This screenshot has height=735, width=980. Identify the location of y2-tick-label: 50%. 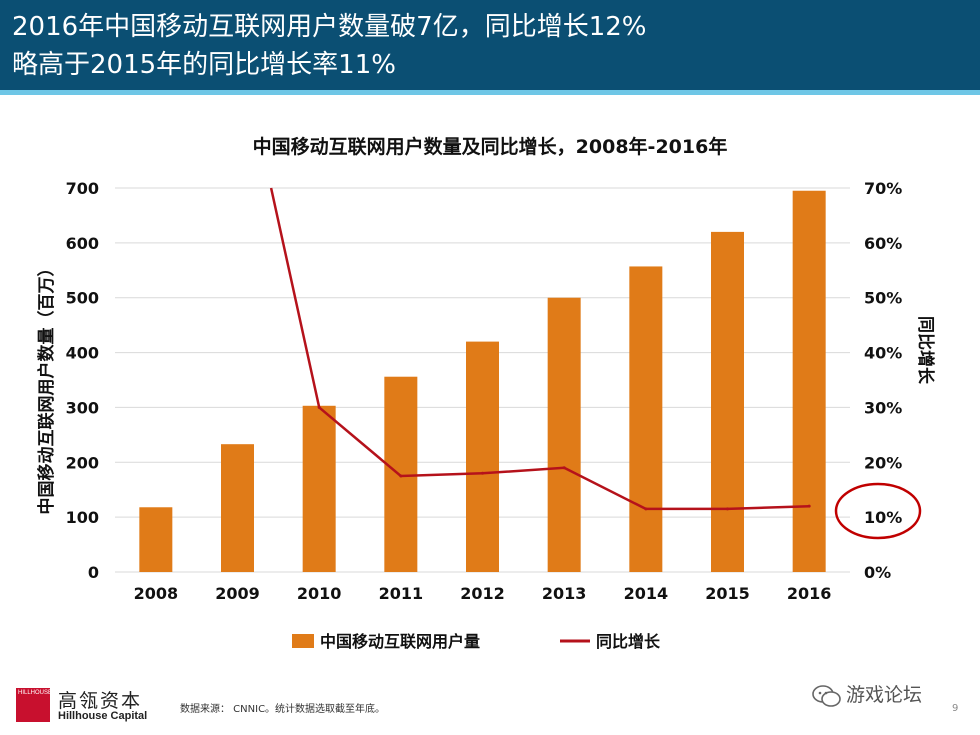
(883, 298).